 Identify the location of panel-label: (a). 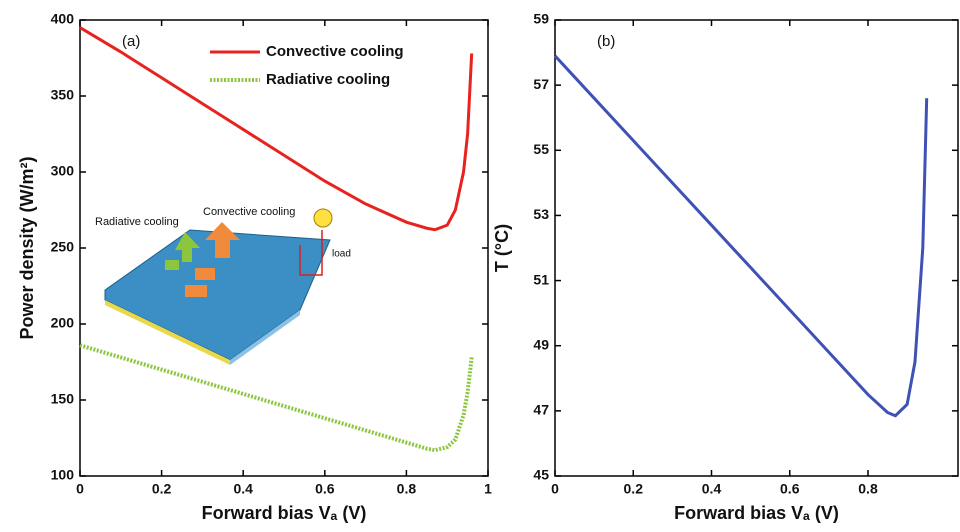
(131, 41).